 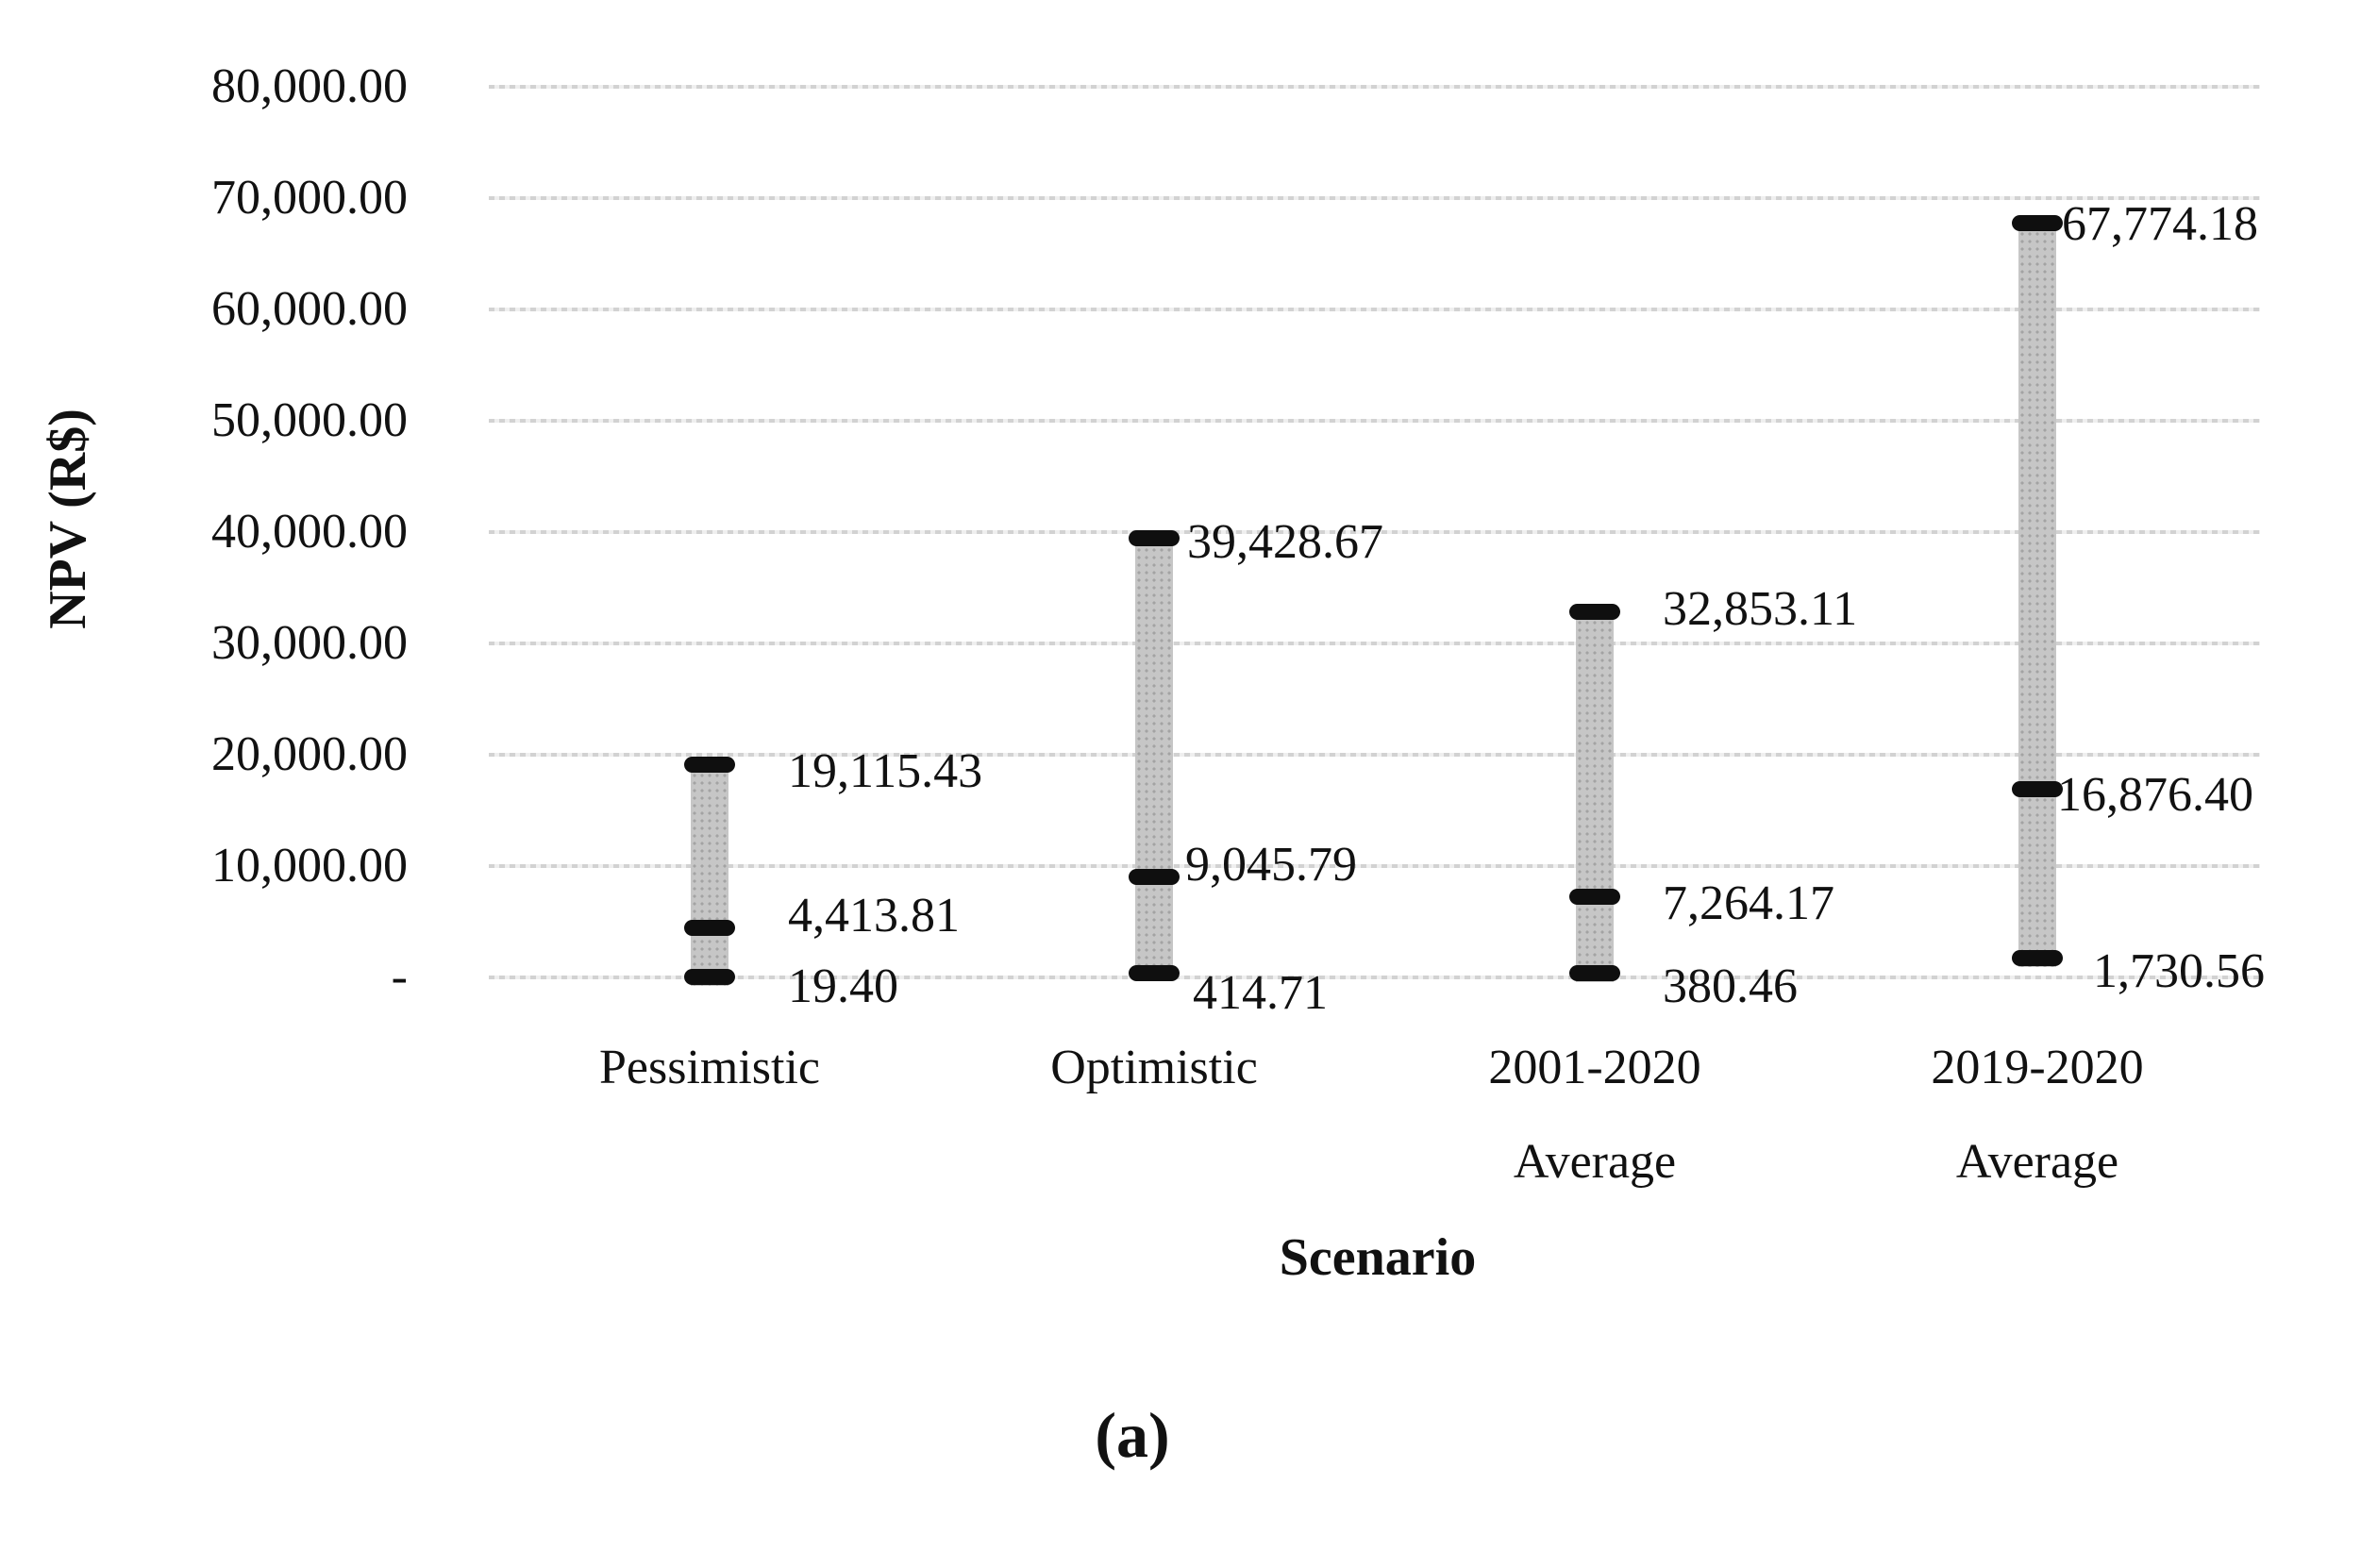 I want to click on category-label: 2001-2020 Average, so click(x=1595, y=1115).